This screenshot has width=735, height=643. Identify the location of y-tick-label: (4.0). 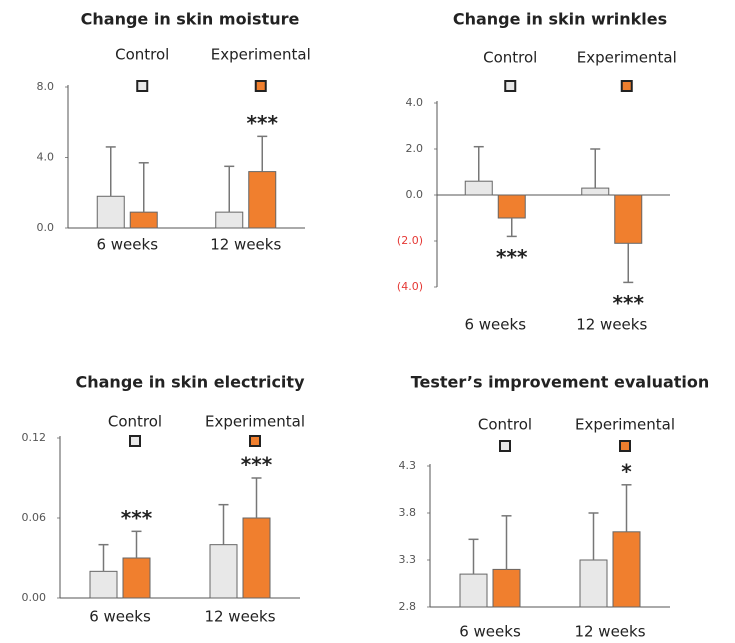
(410, 286).